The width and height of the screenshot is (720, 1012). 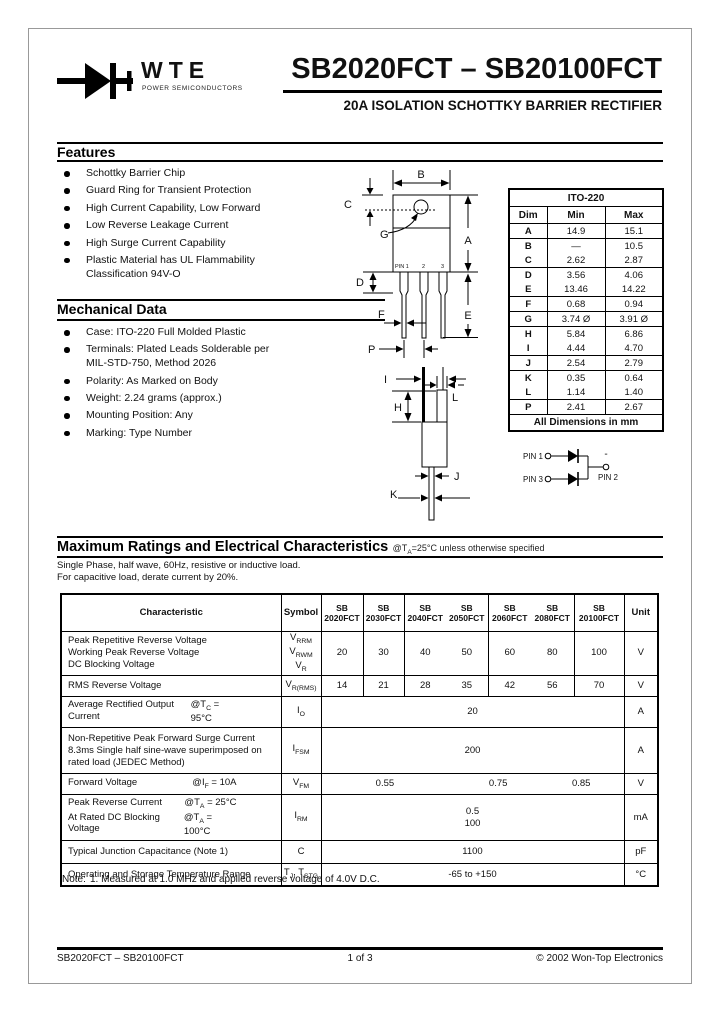 I want to click on features-rule-bottom, so click(x=360, y=161).